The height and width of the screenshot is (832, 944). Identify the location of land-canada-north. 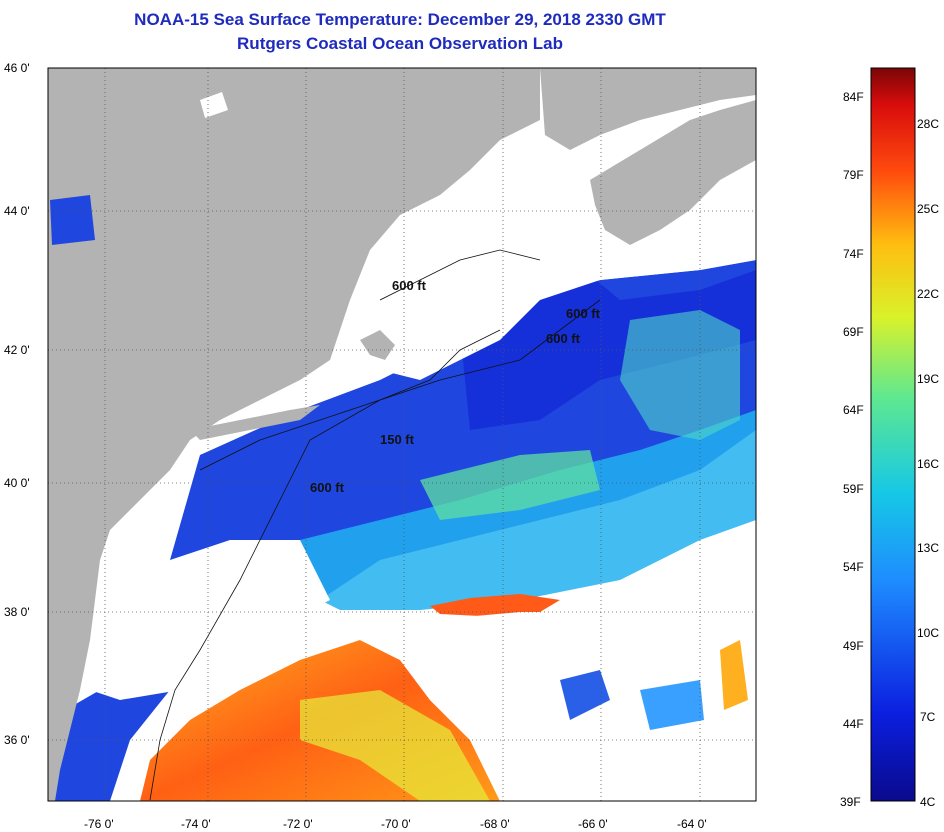
(648, 109).